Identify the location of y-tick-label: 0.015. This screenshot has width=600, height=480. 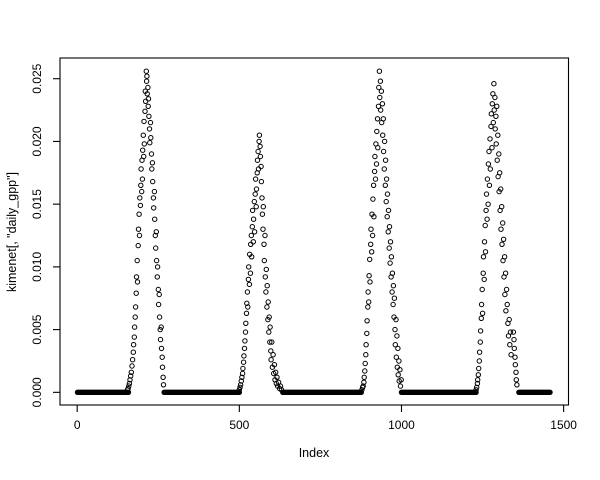
(37, 204).